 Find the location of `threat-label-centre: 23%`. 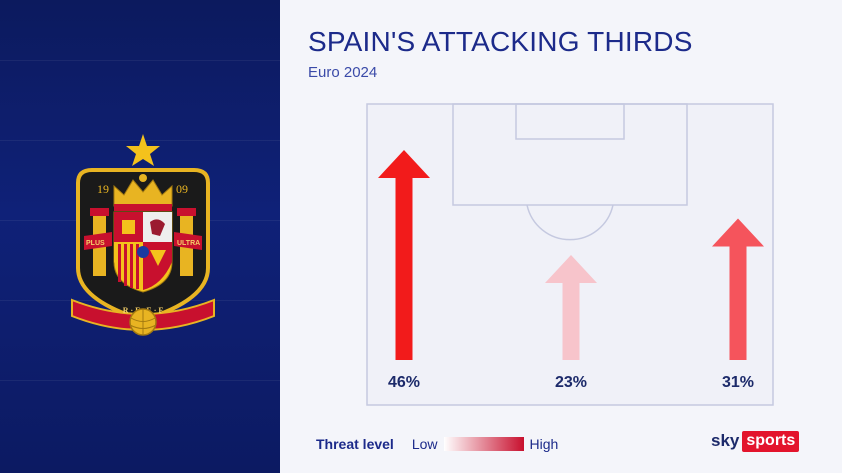

threat-label-centre: 23% is located at coordinates (571, 382).